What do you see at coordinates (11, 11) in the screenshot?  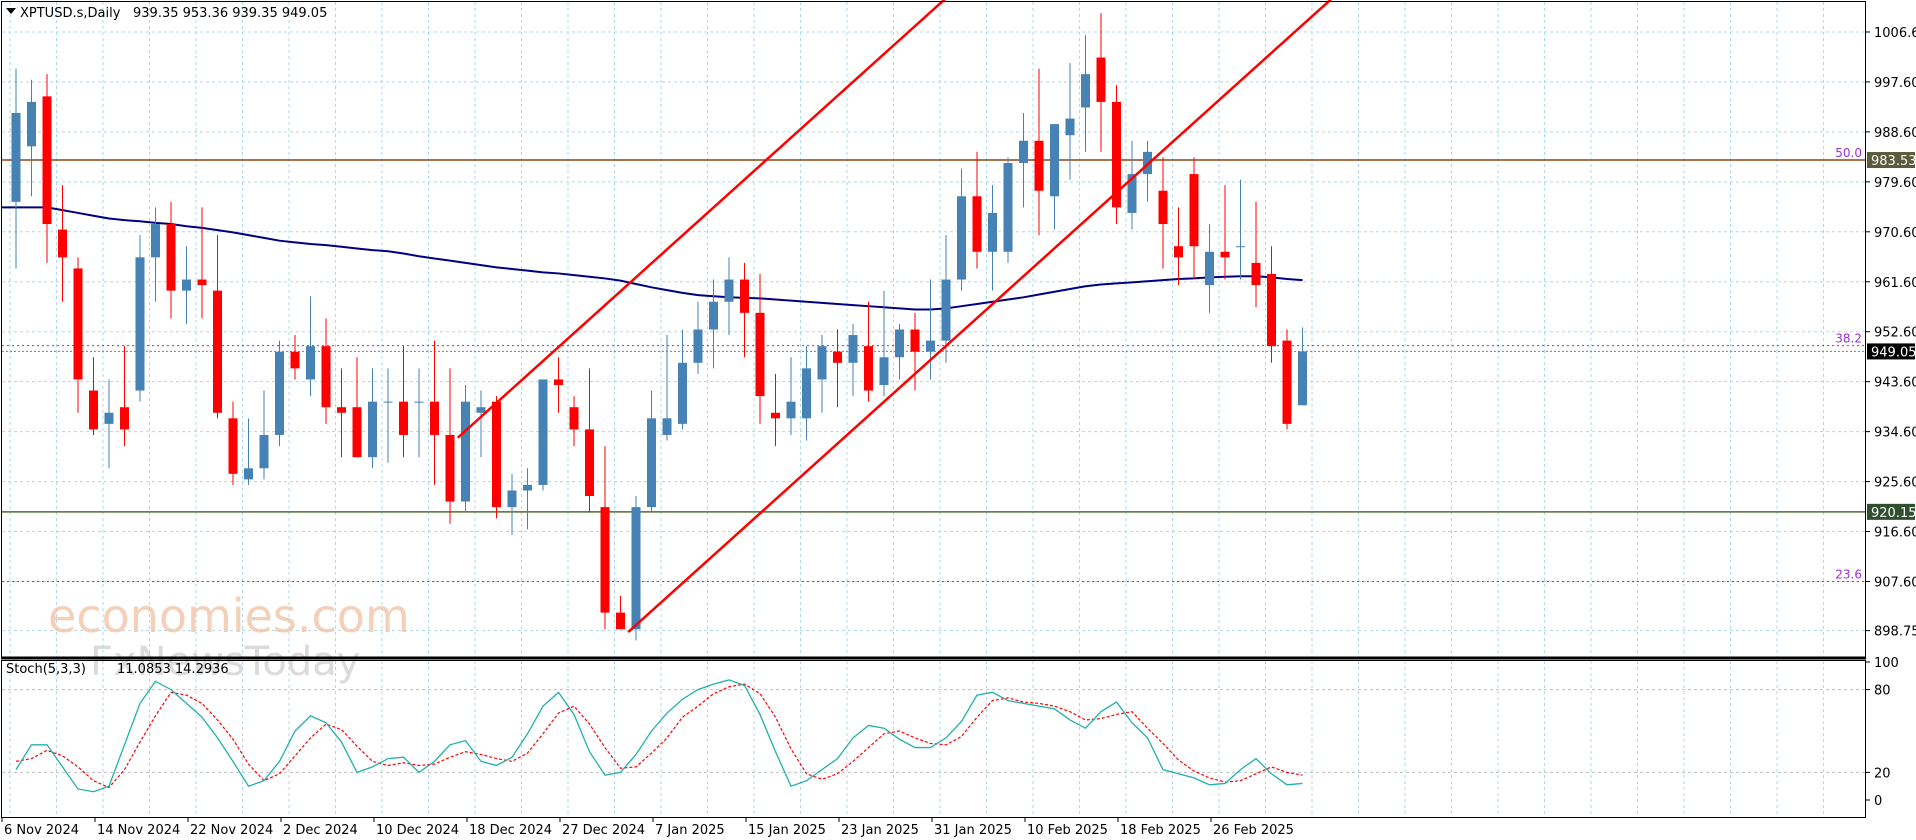 I see `dropdown-arrow-icon` at bounding box center [11, 11].